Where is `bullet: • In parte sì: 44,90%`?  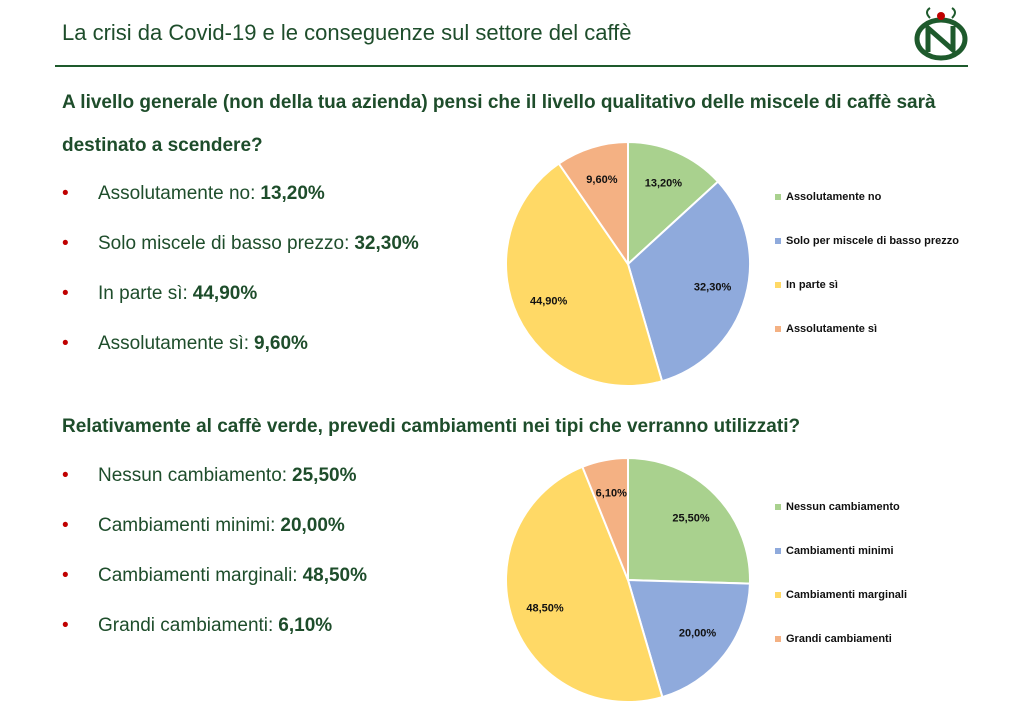 bullet: • In parte sì: 44,90% is located at coordinates (159, 294).